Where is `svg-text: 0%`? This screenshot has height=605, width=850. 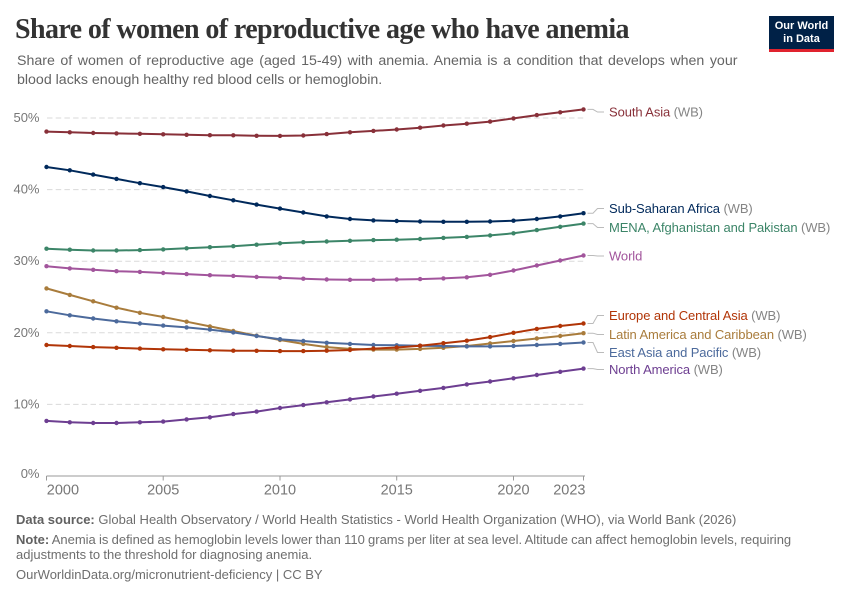
svg-text: 0% is located at coordinates (30, 473).